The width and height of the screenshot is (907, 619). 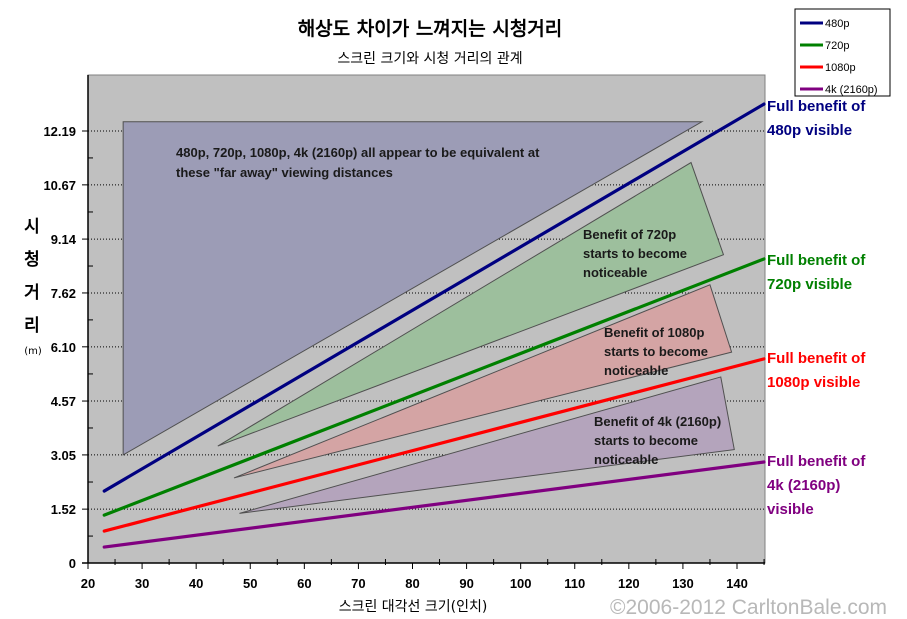 I want to click on chart-title: 해상도 차이가 느껴지는 시청거리, so click(x=430, y=29).